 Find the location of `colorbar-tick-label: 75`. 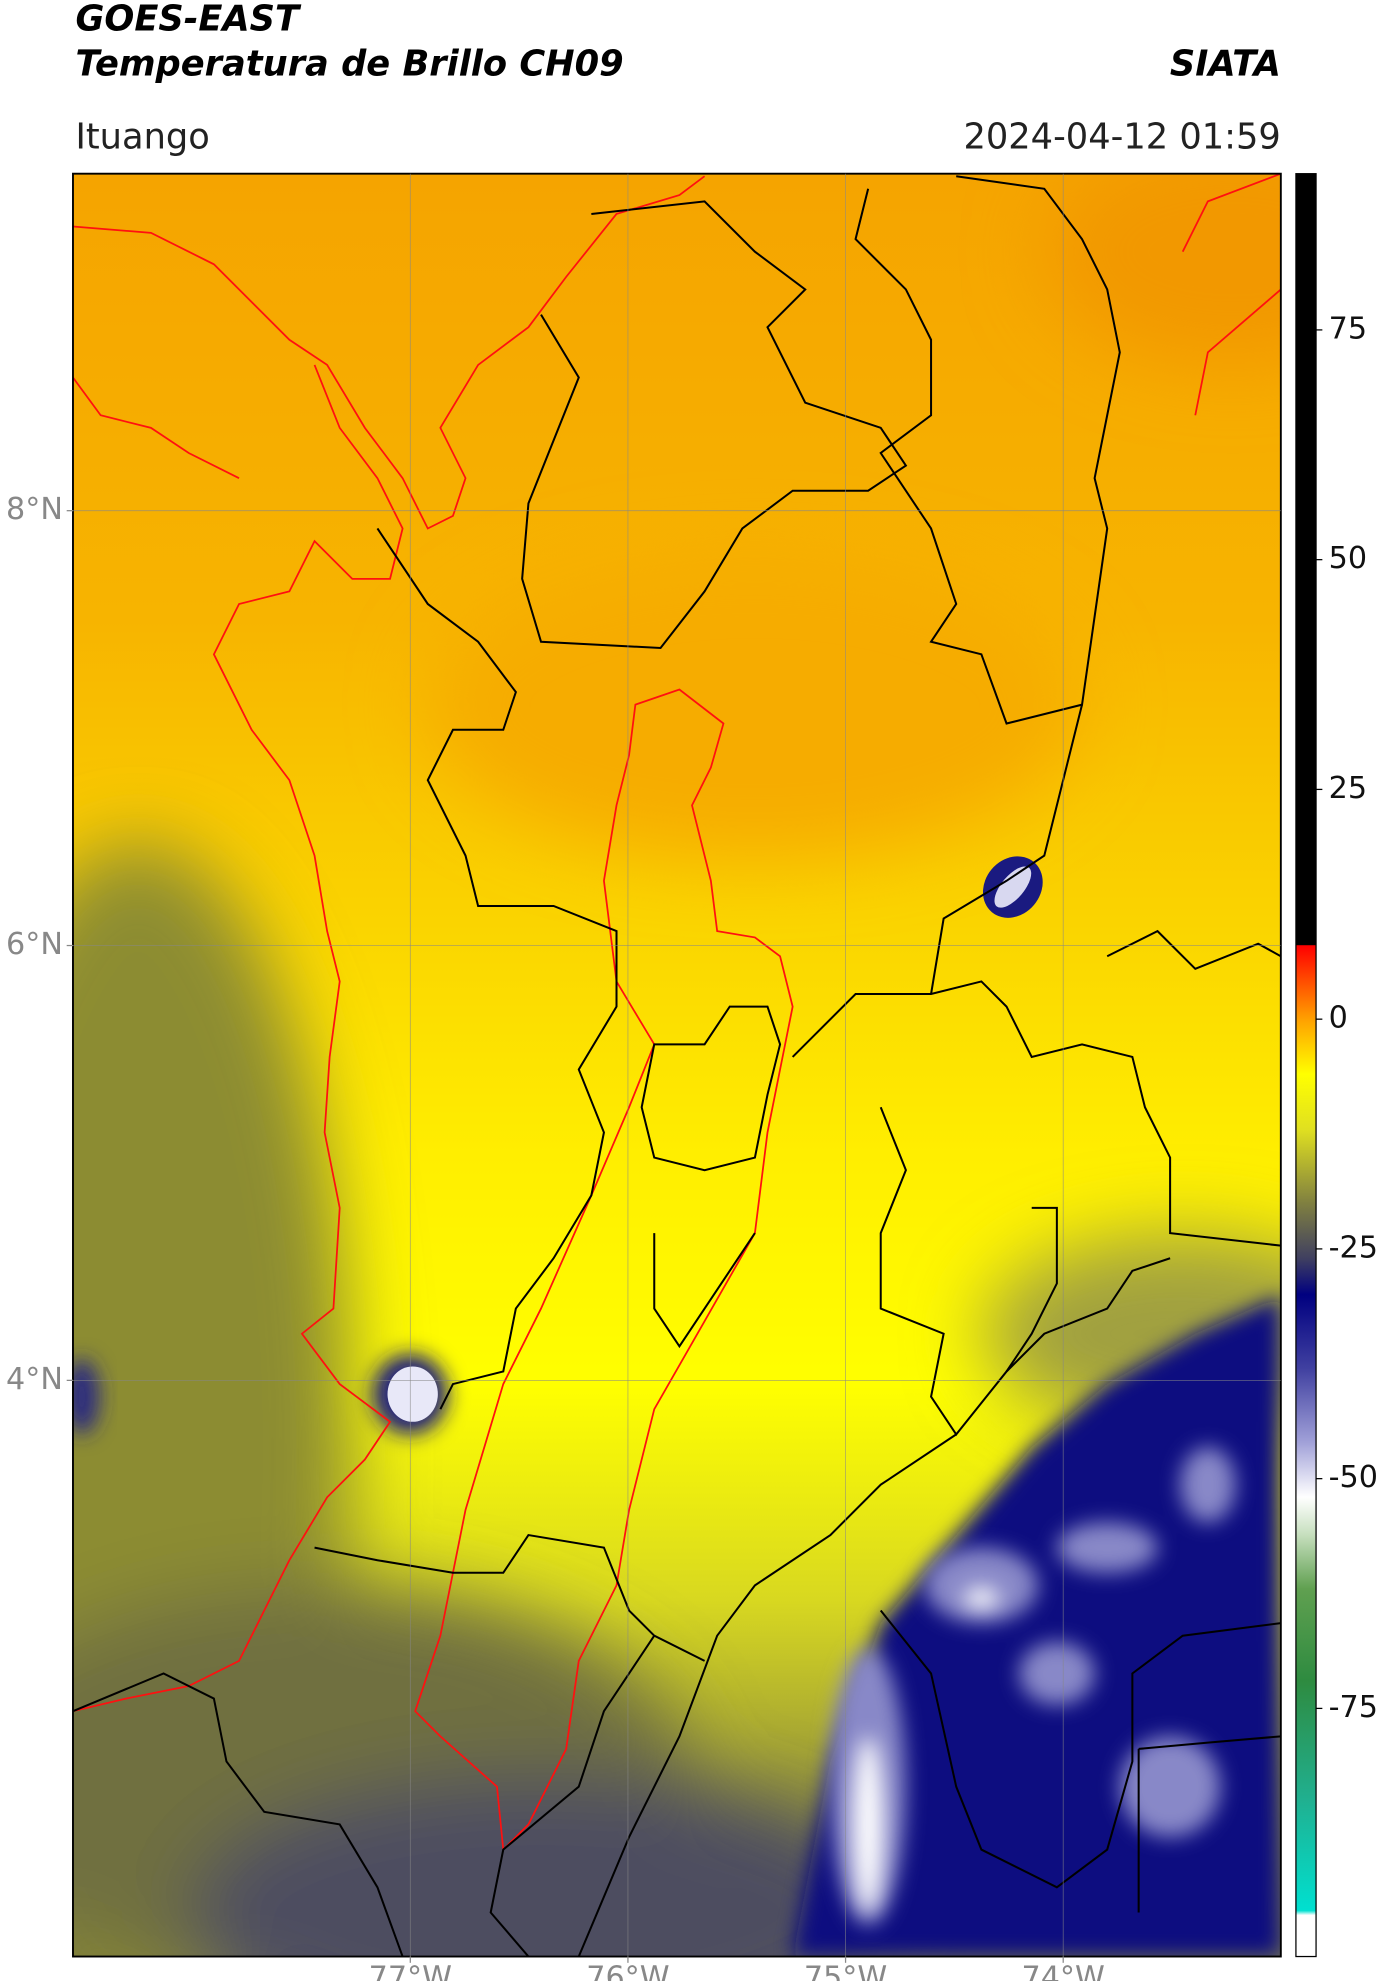

colorbar-tick-label: 75 is located at coordinates (1348, 328).